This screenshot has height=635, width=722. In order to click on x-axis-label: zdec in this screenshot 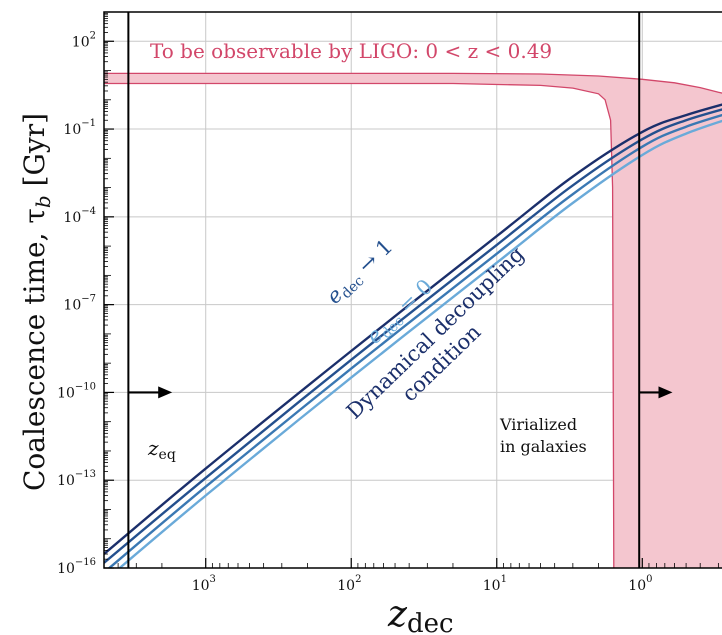, I will do `click(420, 614)`.